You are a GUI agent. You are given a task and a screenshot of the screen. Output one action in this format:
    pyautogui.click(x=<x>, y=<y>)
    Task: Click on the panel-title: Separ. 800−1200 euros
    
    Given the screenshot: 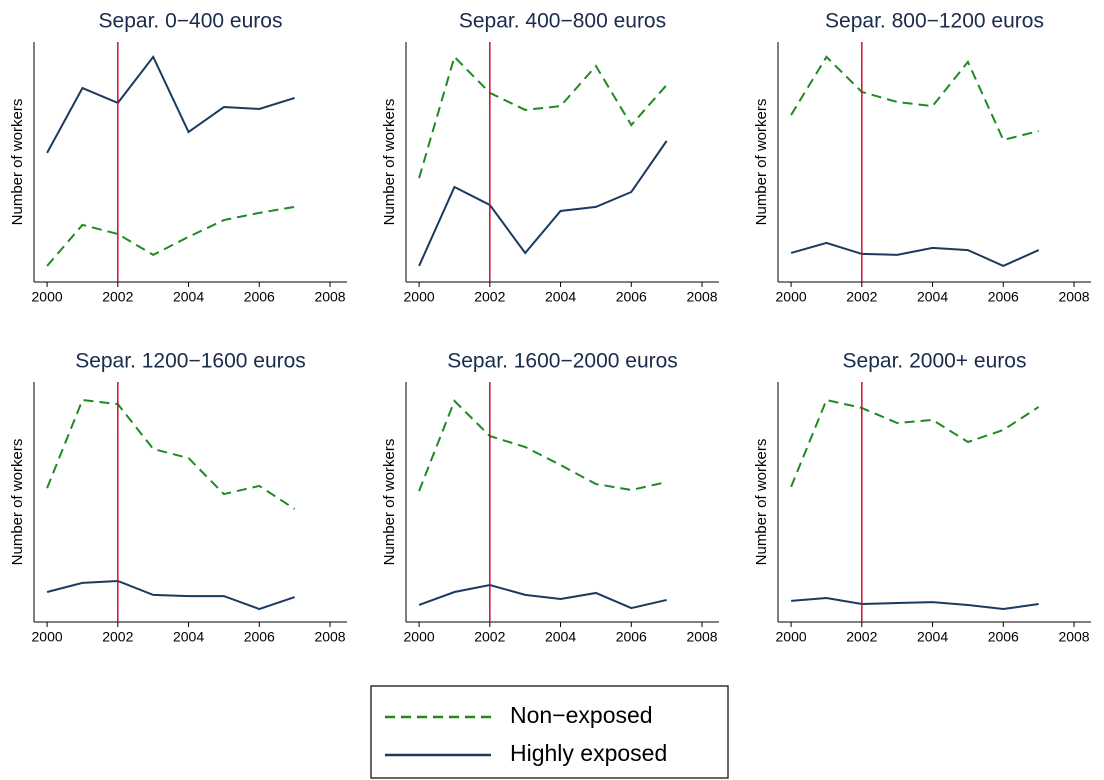 What is the action you would take?
    pyautogui.click(x=934, y=21)
    